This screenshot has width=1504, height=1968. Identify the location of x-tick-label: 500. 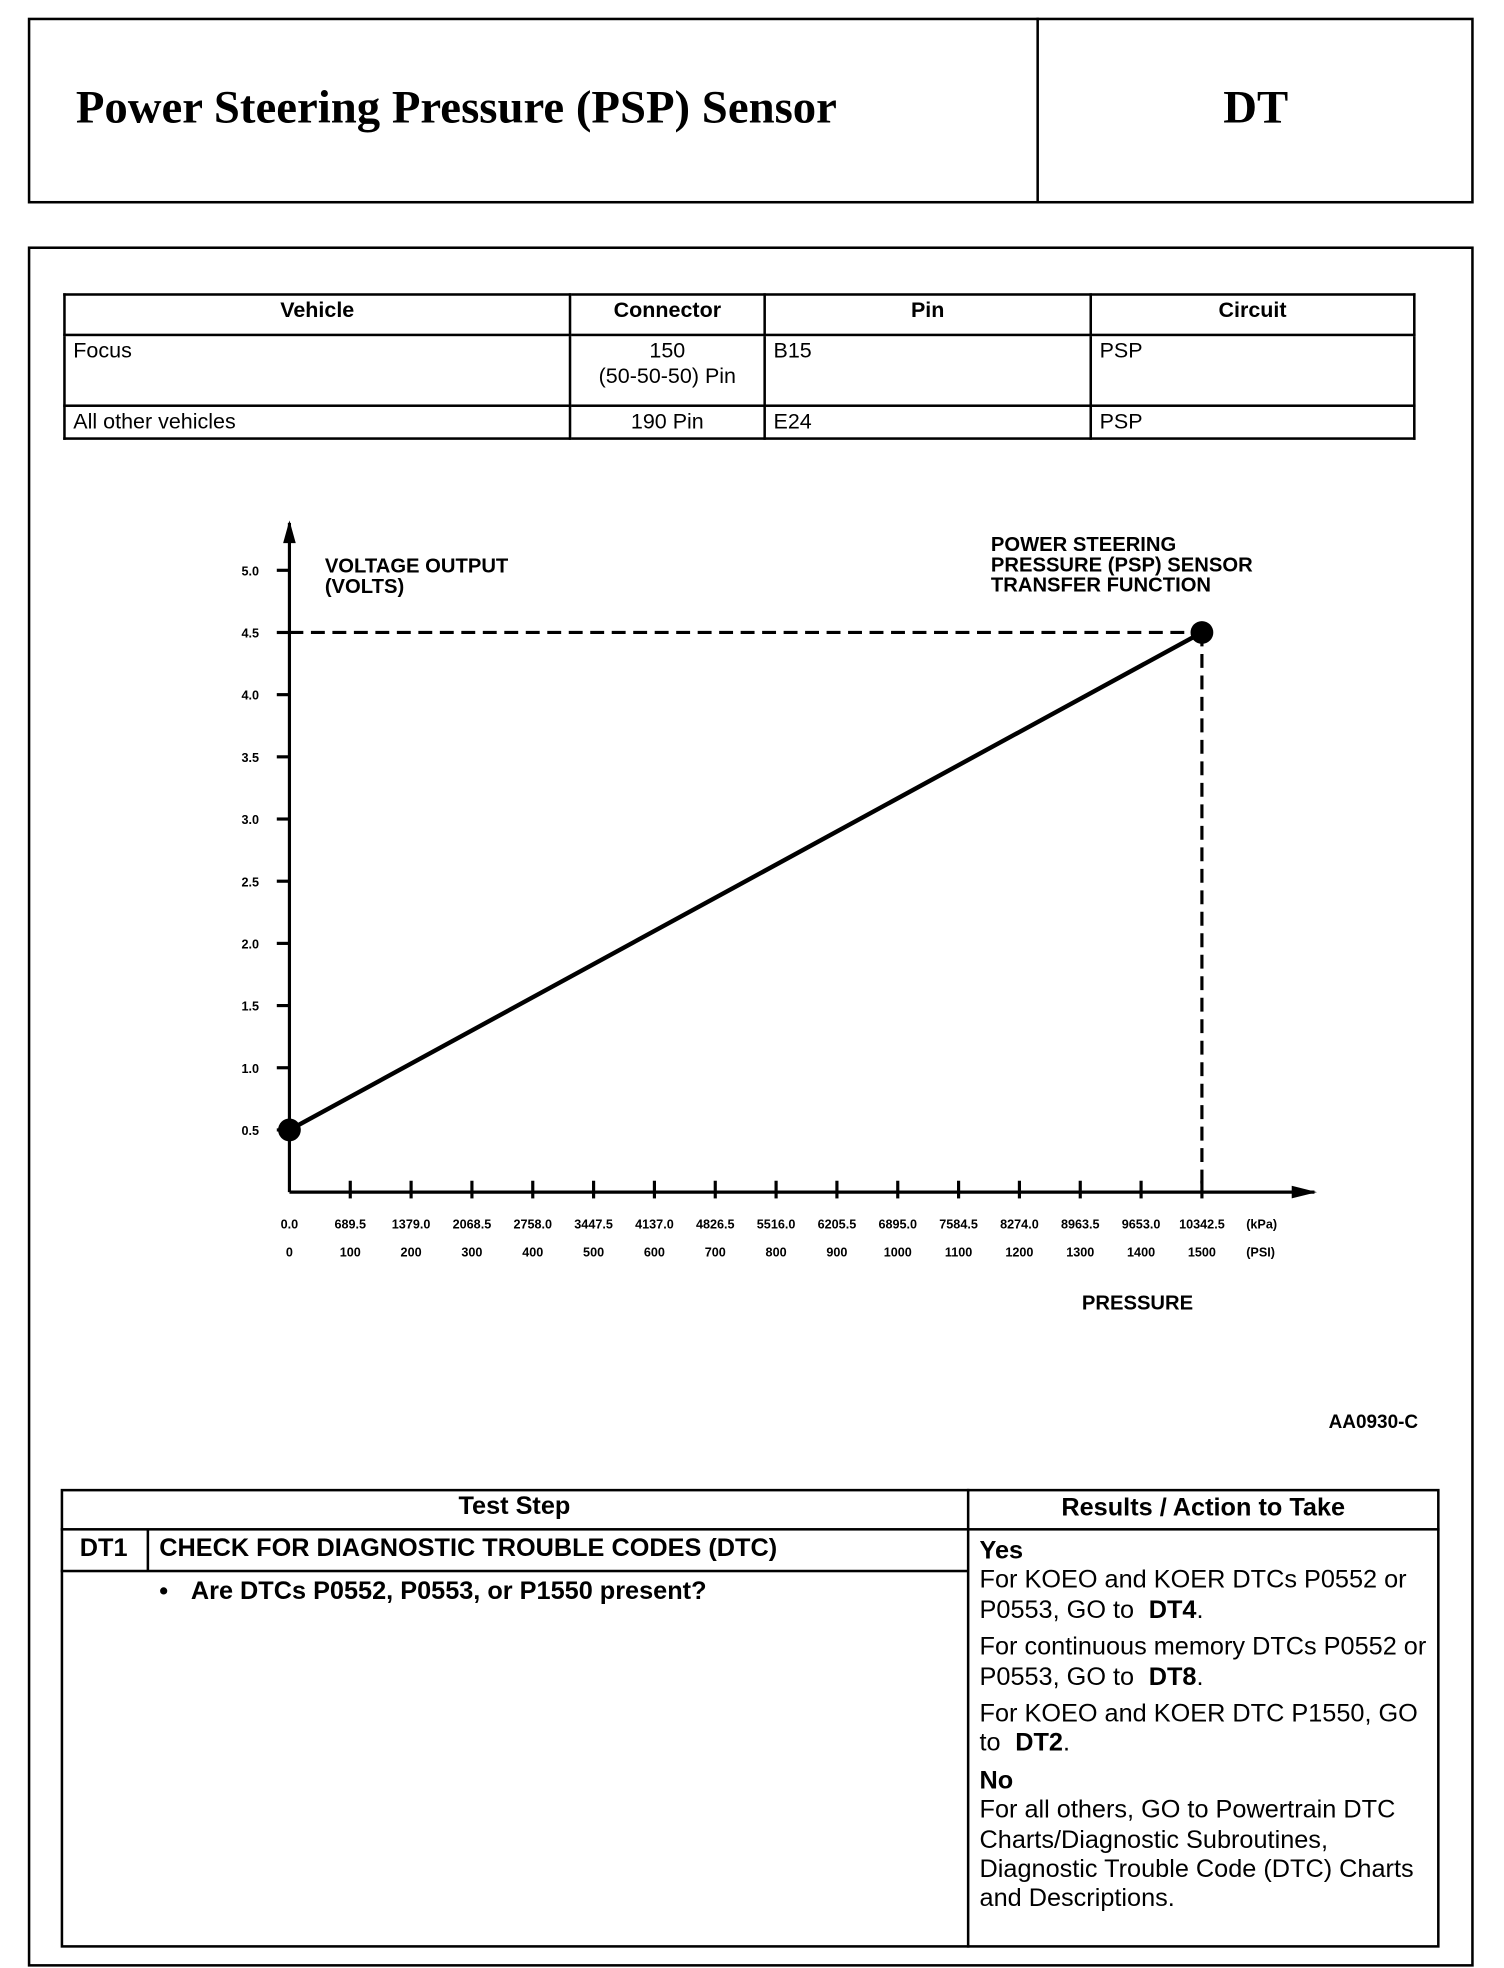
(593, 1252).